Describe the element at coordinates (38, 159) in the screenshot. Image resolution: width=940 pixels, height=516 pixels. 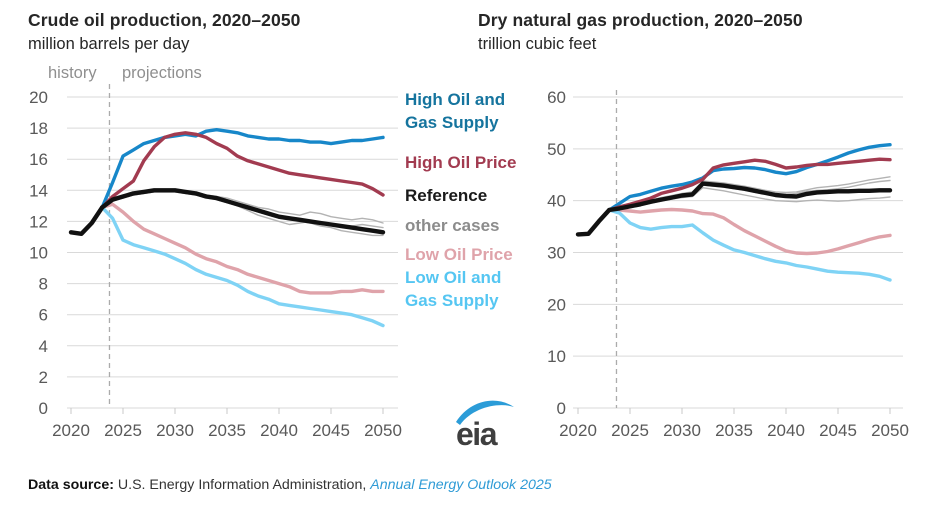
I see `y-tick-label: 16` at that location.